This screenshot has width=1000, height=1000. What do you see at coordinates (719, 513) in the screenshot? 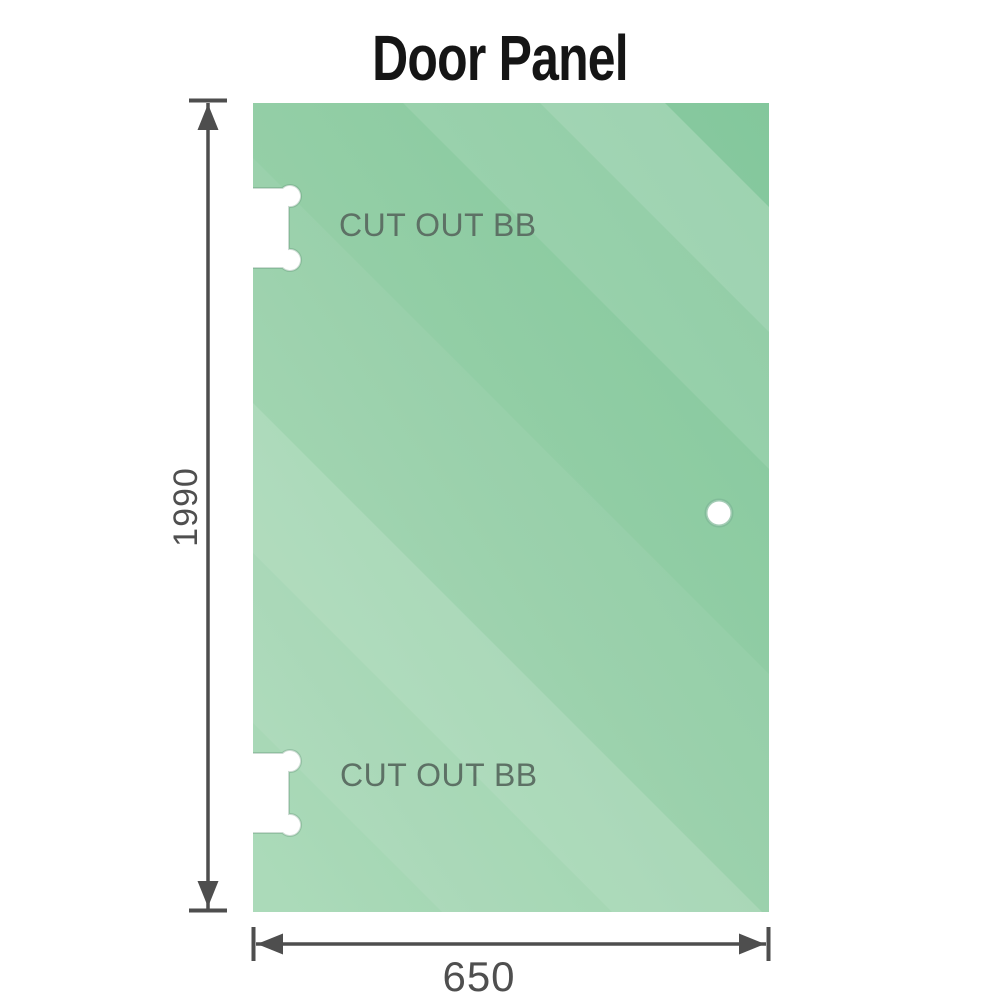
I see `handle-hole` at bounding box center [719, 513].